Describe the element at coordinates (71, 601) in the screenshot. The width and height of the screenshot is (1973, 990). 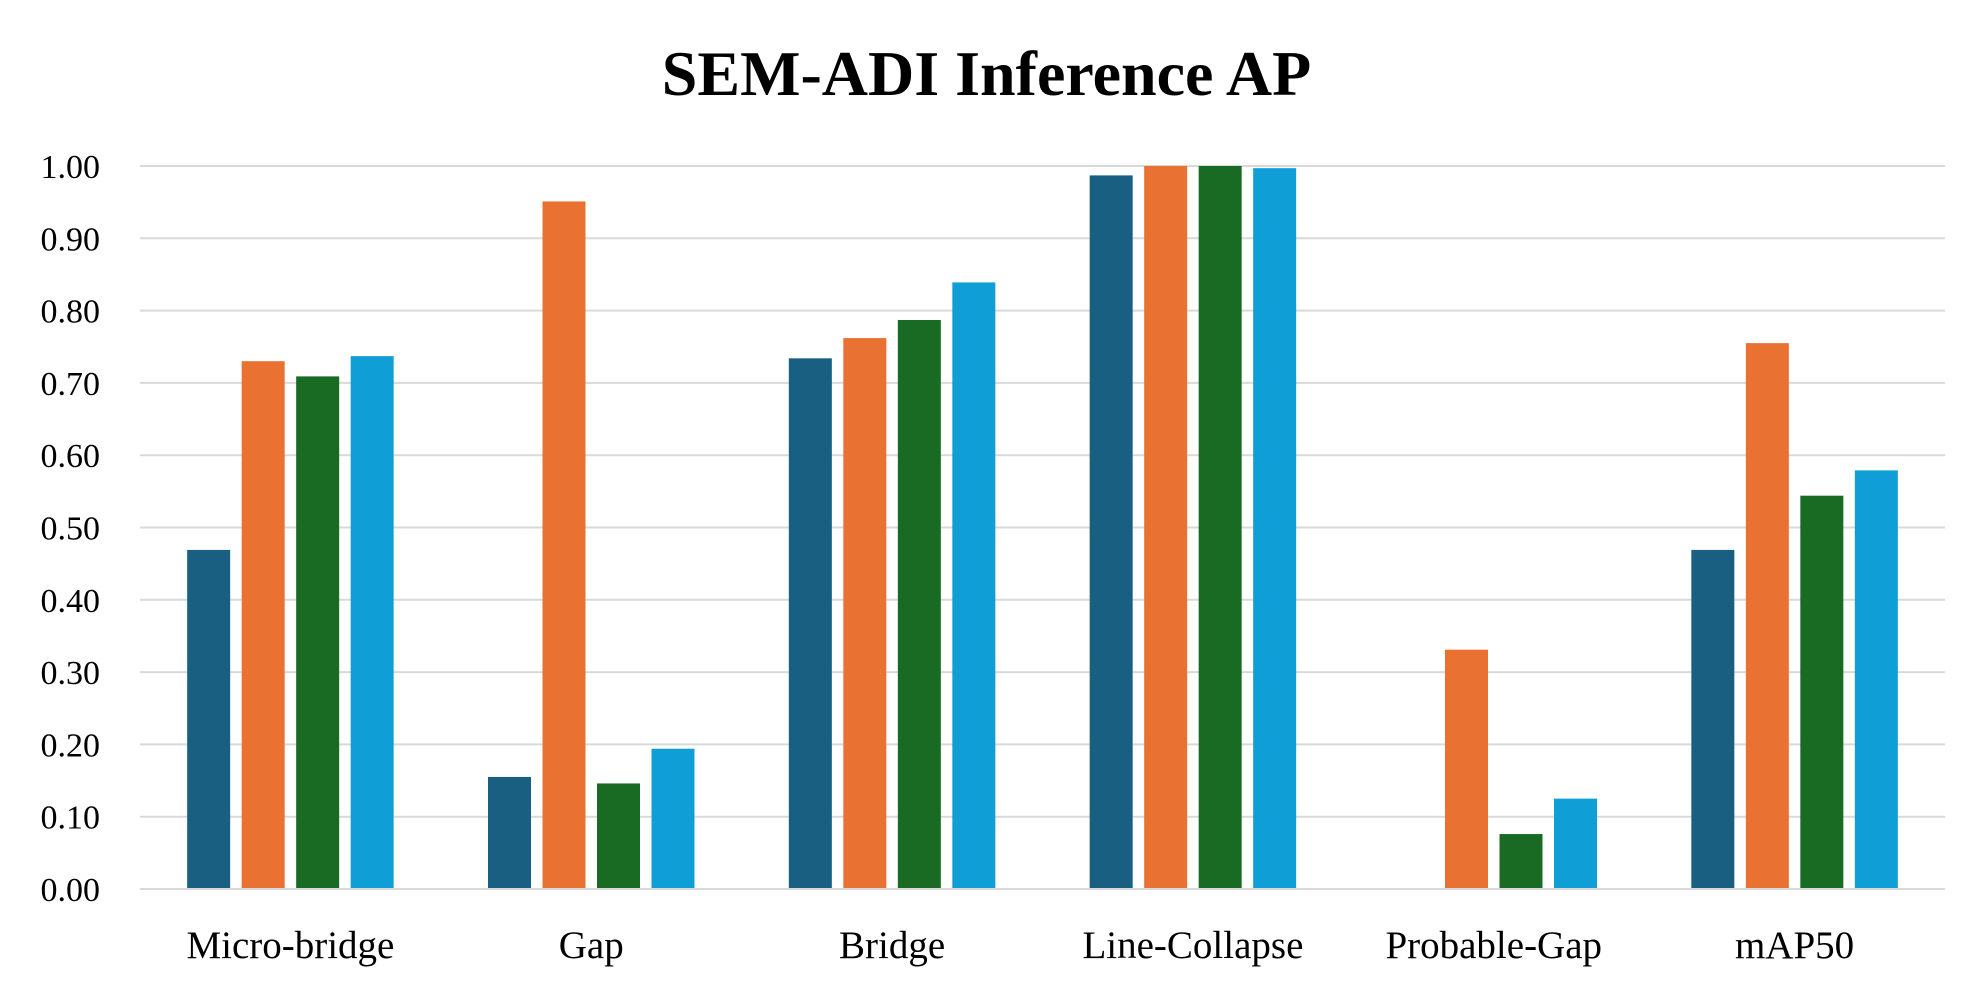
I see `y-tick-label: 0.40` at that location.